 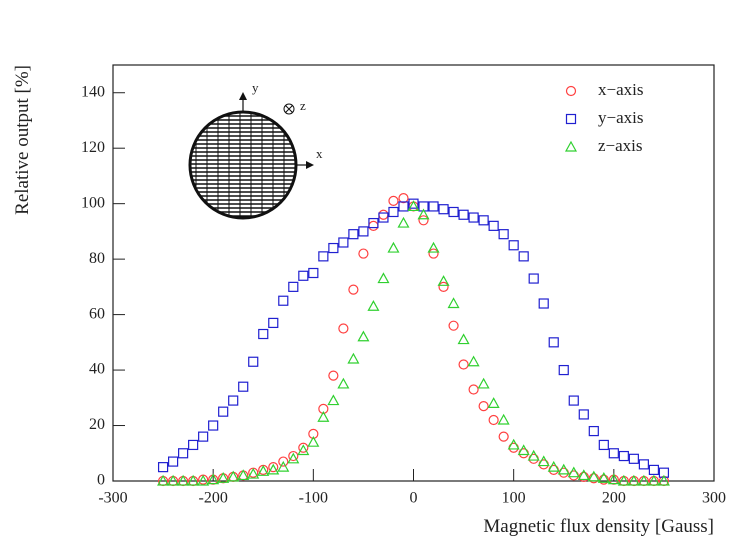 What do you see at coordinates (97, 313) in the screenshot?
I see `y-tick-label: 60` at bounding box center [97, 313].